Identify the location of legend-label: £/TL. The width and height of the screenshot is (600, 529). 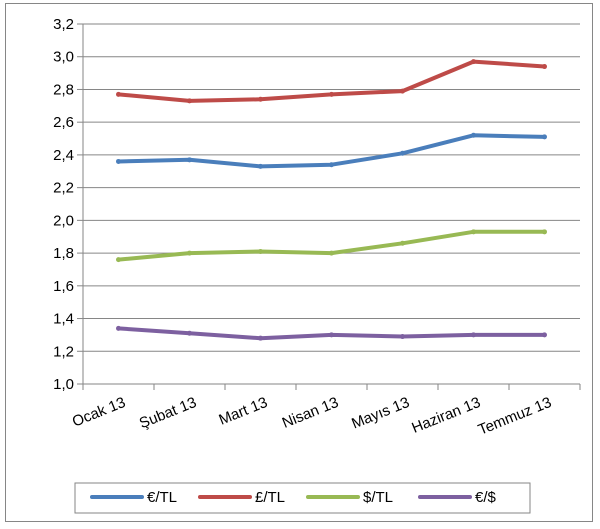
(270, 497).